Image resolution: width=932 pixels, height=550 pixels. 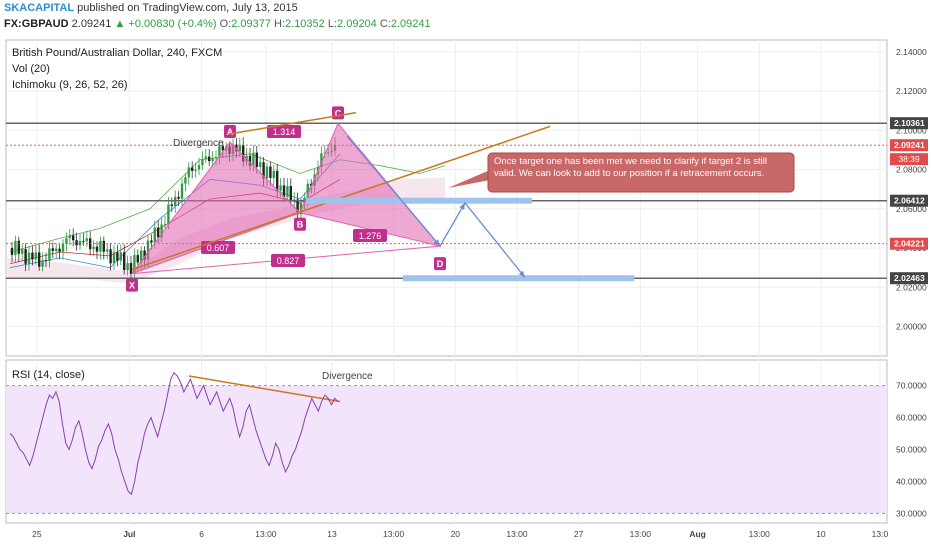 I want to click on symbol-label: FX:GBPAUD, so click(x=36, y=24).